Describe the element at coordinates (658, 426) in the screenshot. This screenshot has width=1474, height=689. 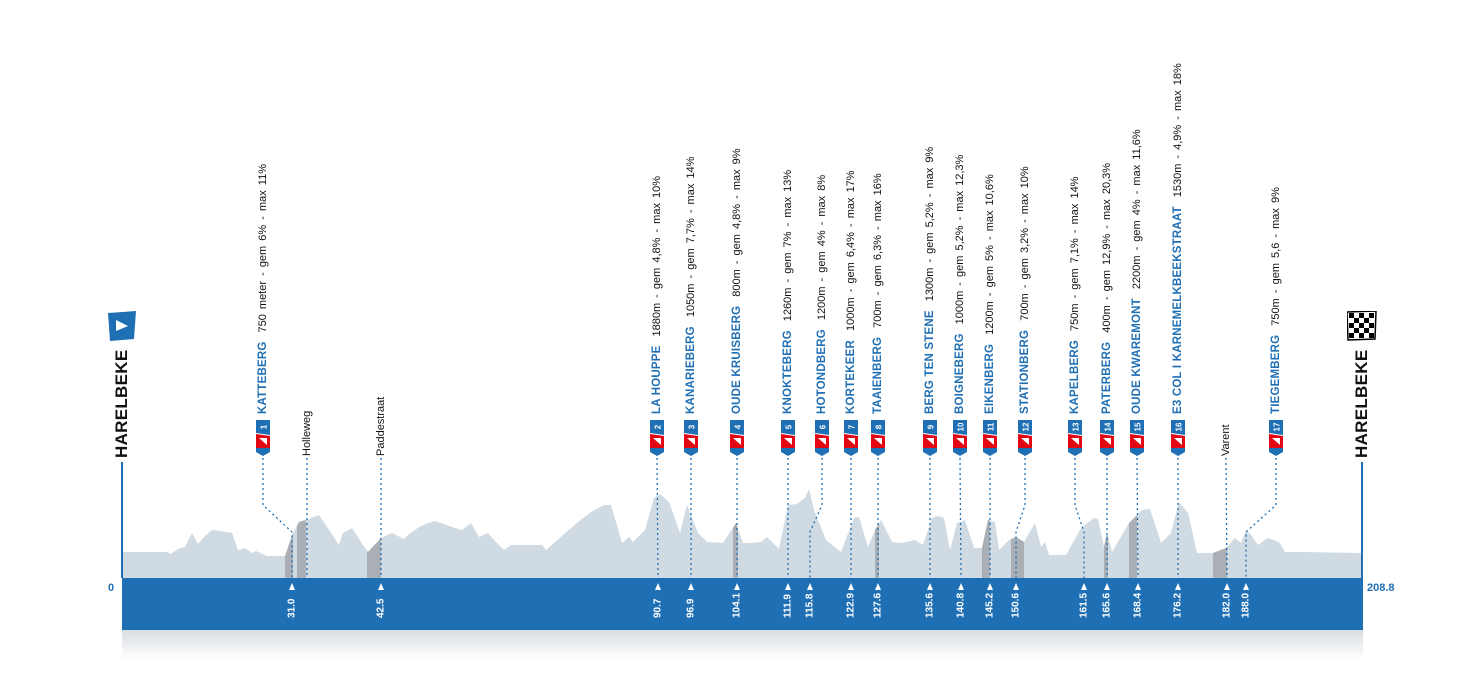
I see `svg-text: 2` at that location.